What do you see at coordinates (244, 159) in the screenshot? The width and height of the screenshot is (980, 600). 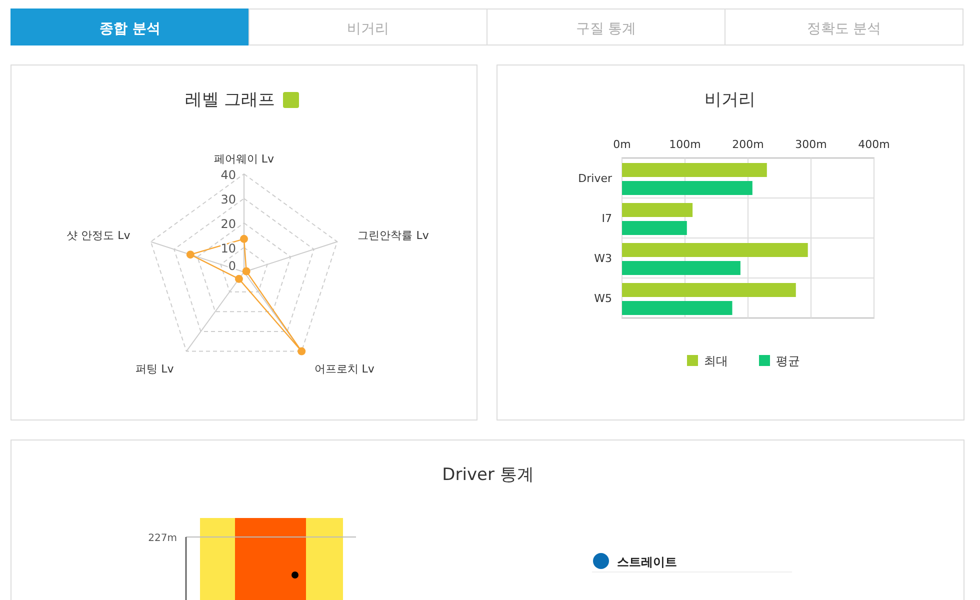 I see `spoke-label: 페어웨이 Lv` at bounding box center [244, 159].